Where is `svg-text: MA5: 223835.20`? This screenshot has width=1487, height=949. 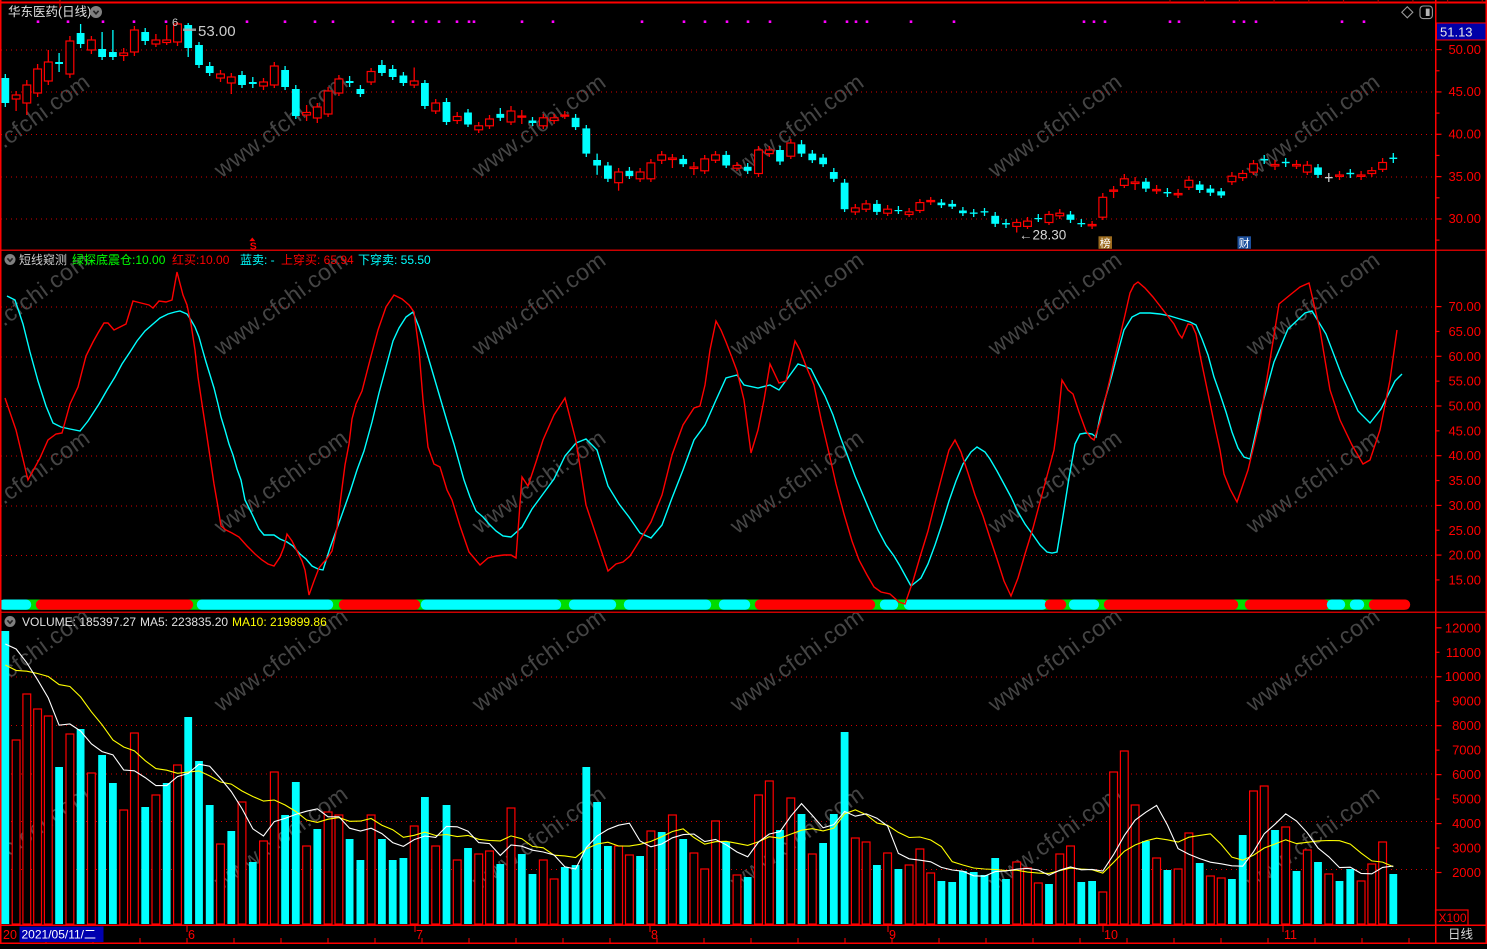 svg-text: MA5: 223835.20 is located at coordinates (184, 622).